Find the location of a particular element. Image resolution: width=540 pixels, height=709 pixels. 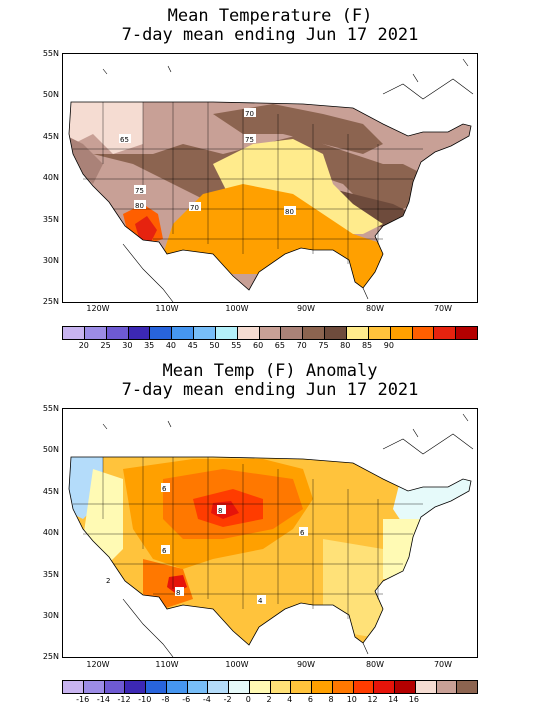

colorbar-tick-label: 75 is located at coordinates (323, 345).